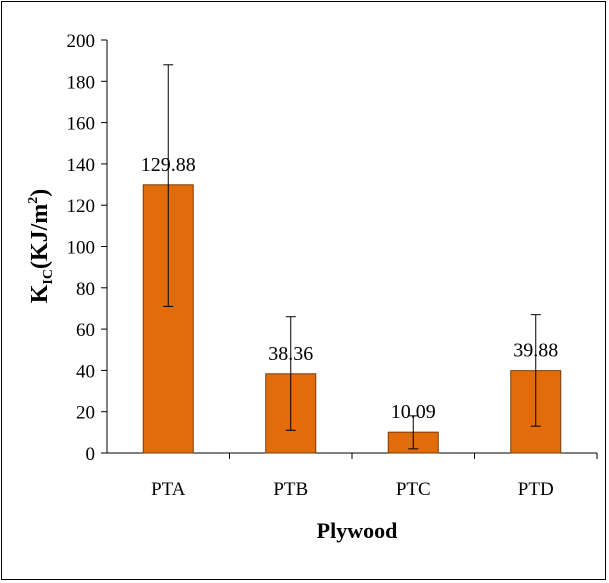 The image size is (609, 583). What do you see at coordinates (85, 371) in the screenshot?
I see `y-tick-label: 40` at bounding box center [85, 371].